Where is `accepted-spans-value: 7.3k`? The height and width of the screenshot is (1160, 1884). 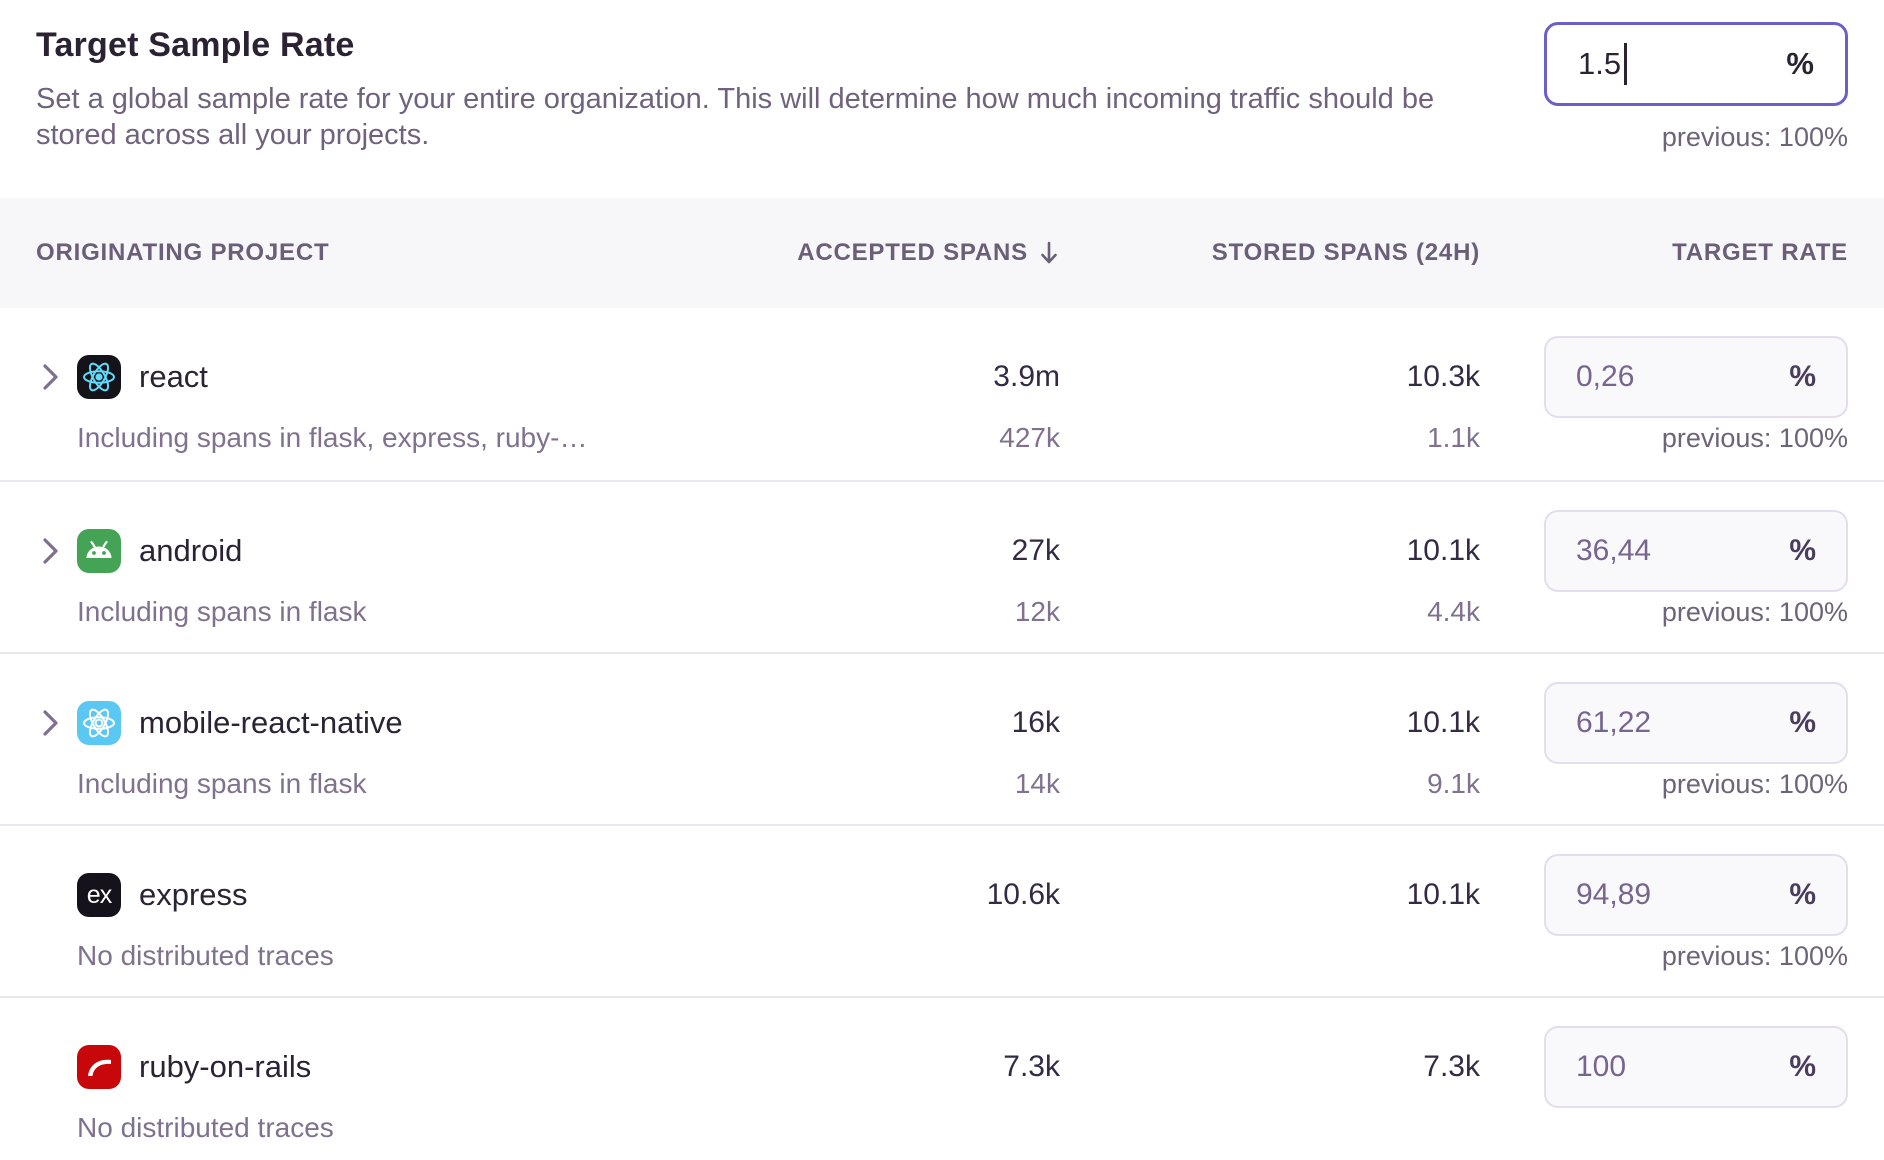
accepted-spans-value: 7.3k is located at coordinates (1031, 1066).